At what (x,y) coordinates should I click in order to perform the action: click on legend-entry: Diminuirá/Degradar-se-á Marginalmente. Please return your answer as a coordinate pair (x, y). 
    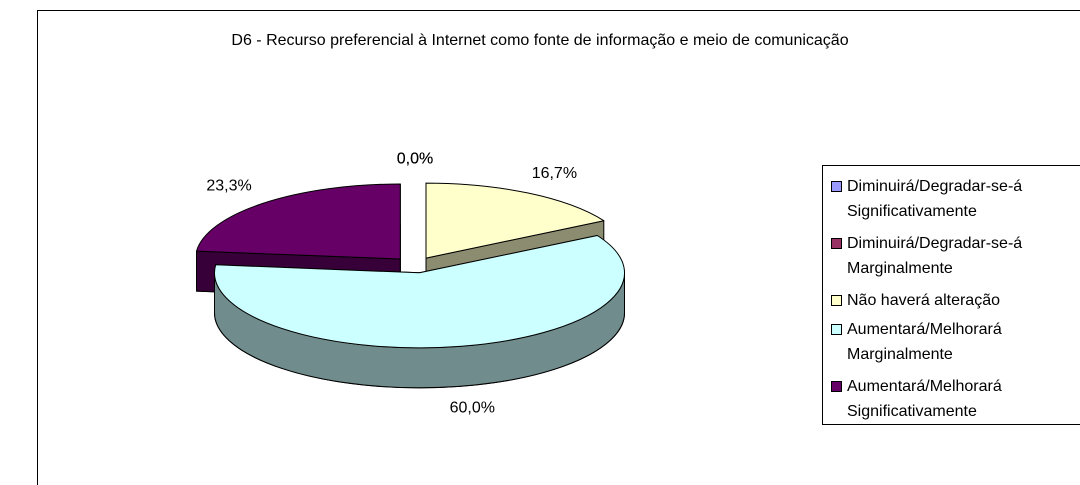
    Looking at the image, I should click on (955, 256).